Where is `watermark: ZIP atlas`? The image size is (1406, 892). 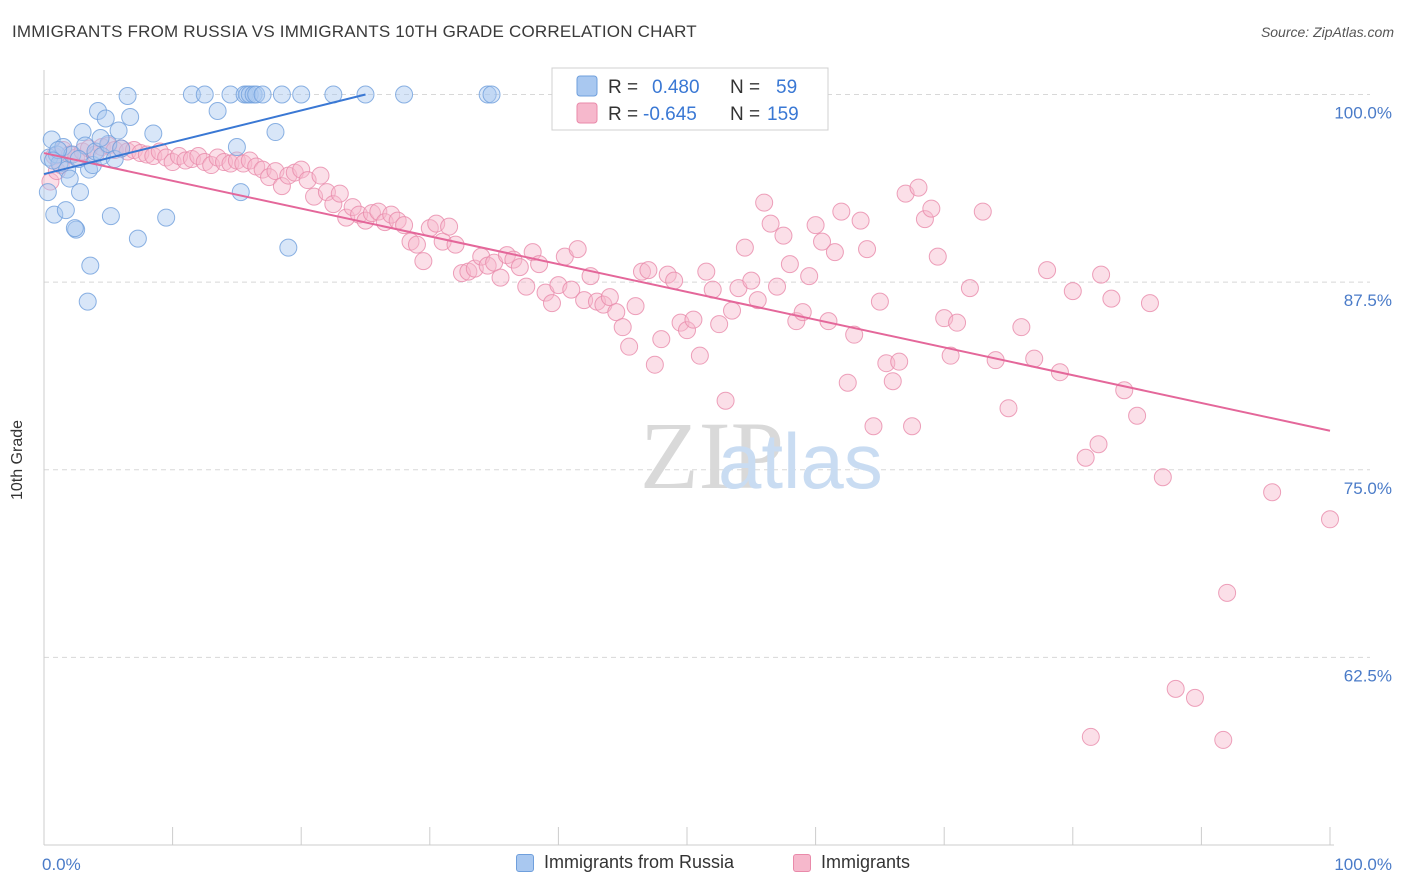 watermark: ZIP atlas is located at coordinates (761, 455).